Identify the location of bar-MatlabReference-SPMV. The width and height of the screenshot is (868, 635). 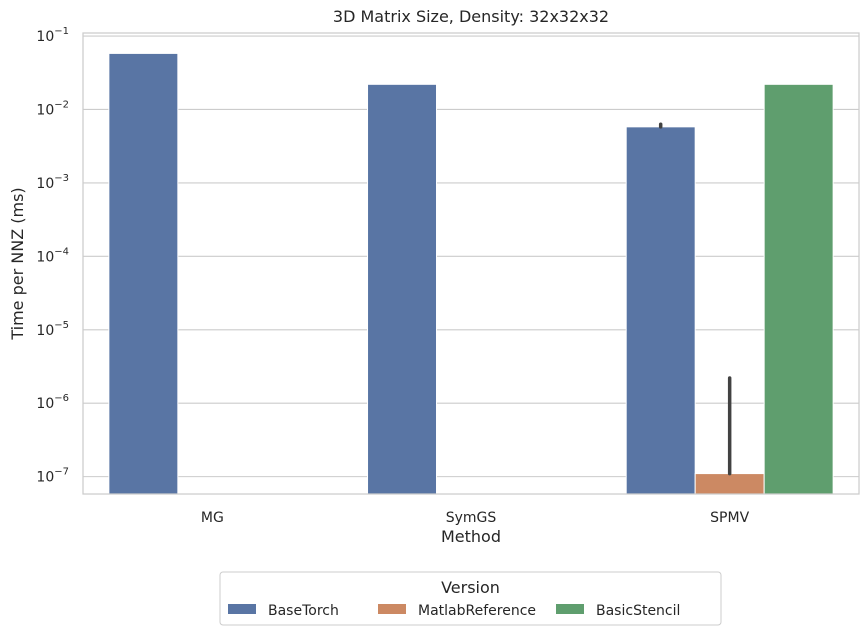
(729, 484).